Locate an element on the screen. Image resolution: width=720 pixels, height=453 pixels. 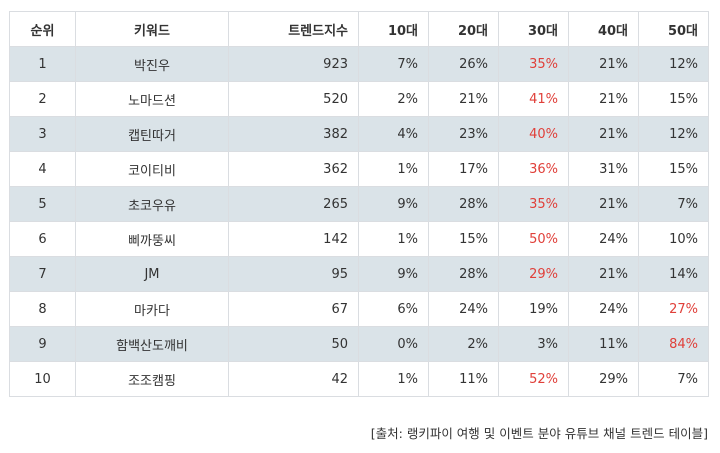
cell-rank: 4 is located at coordinates (42, 169).